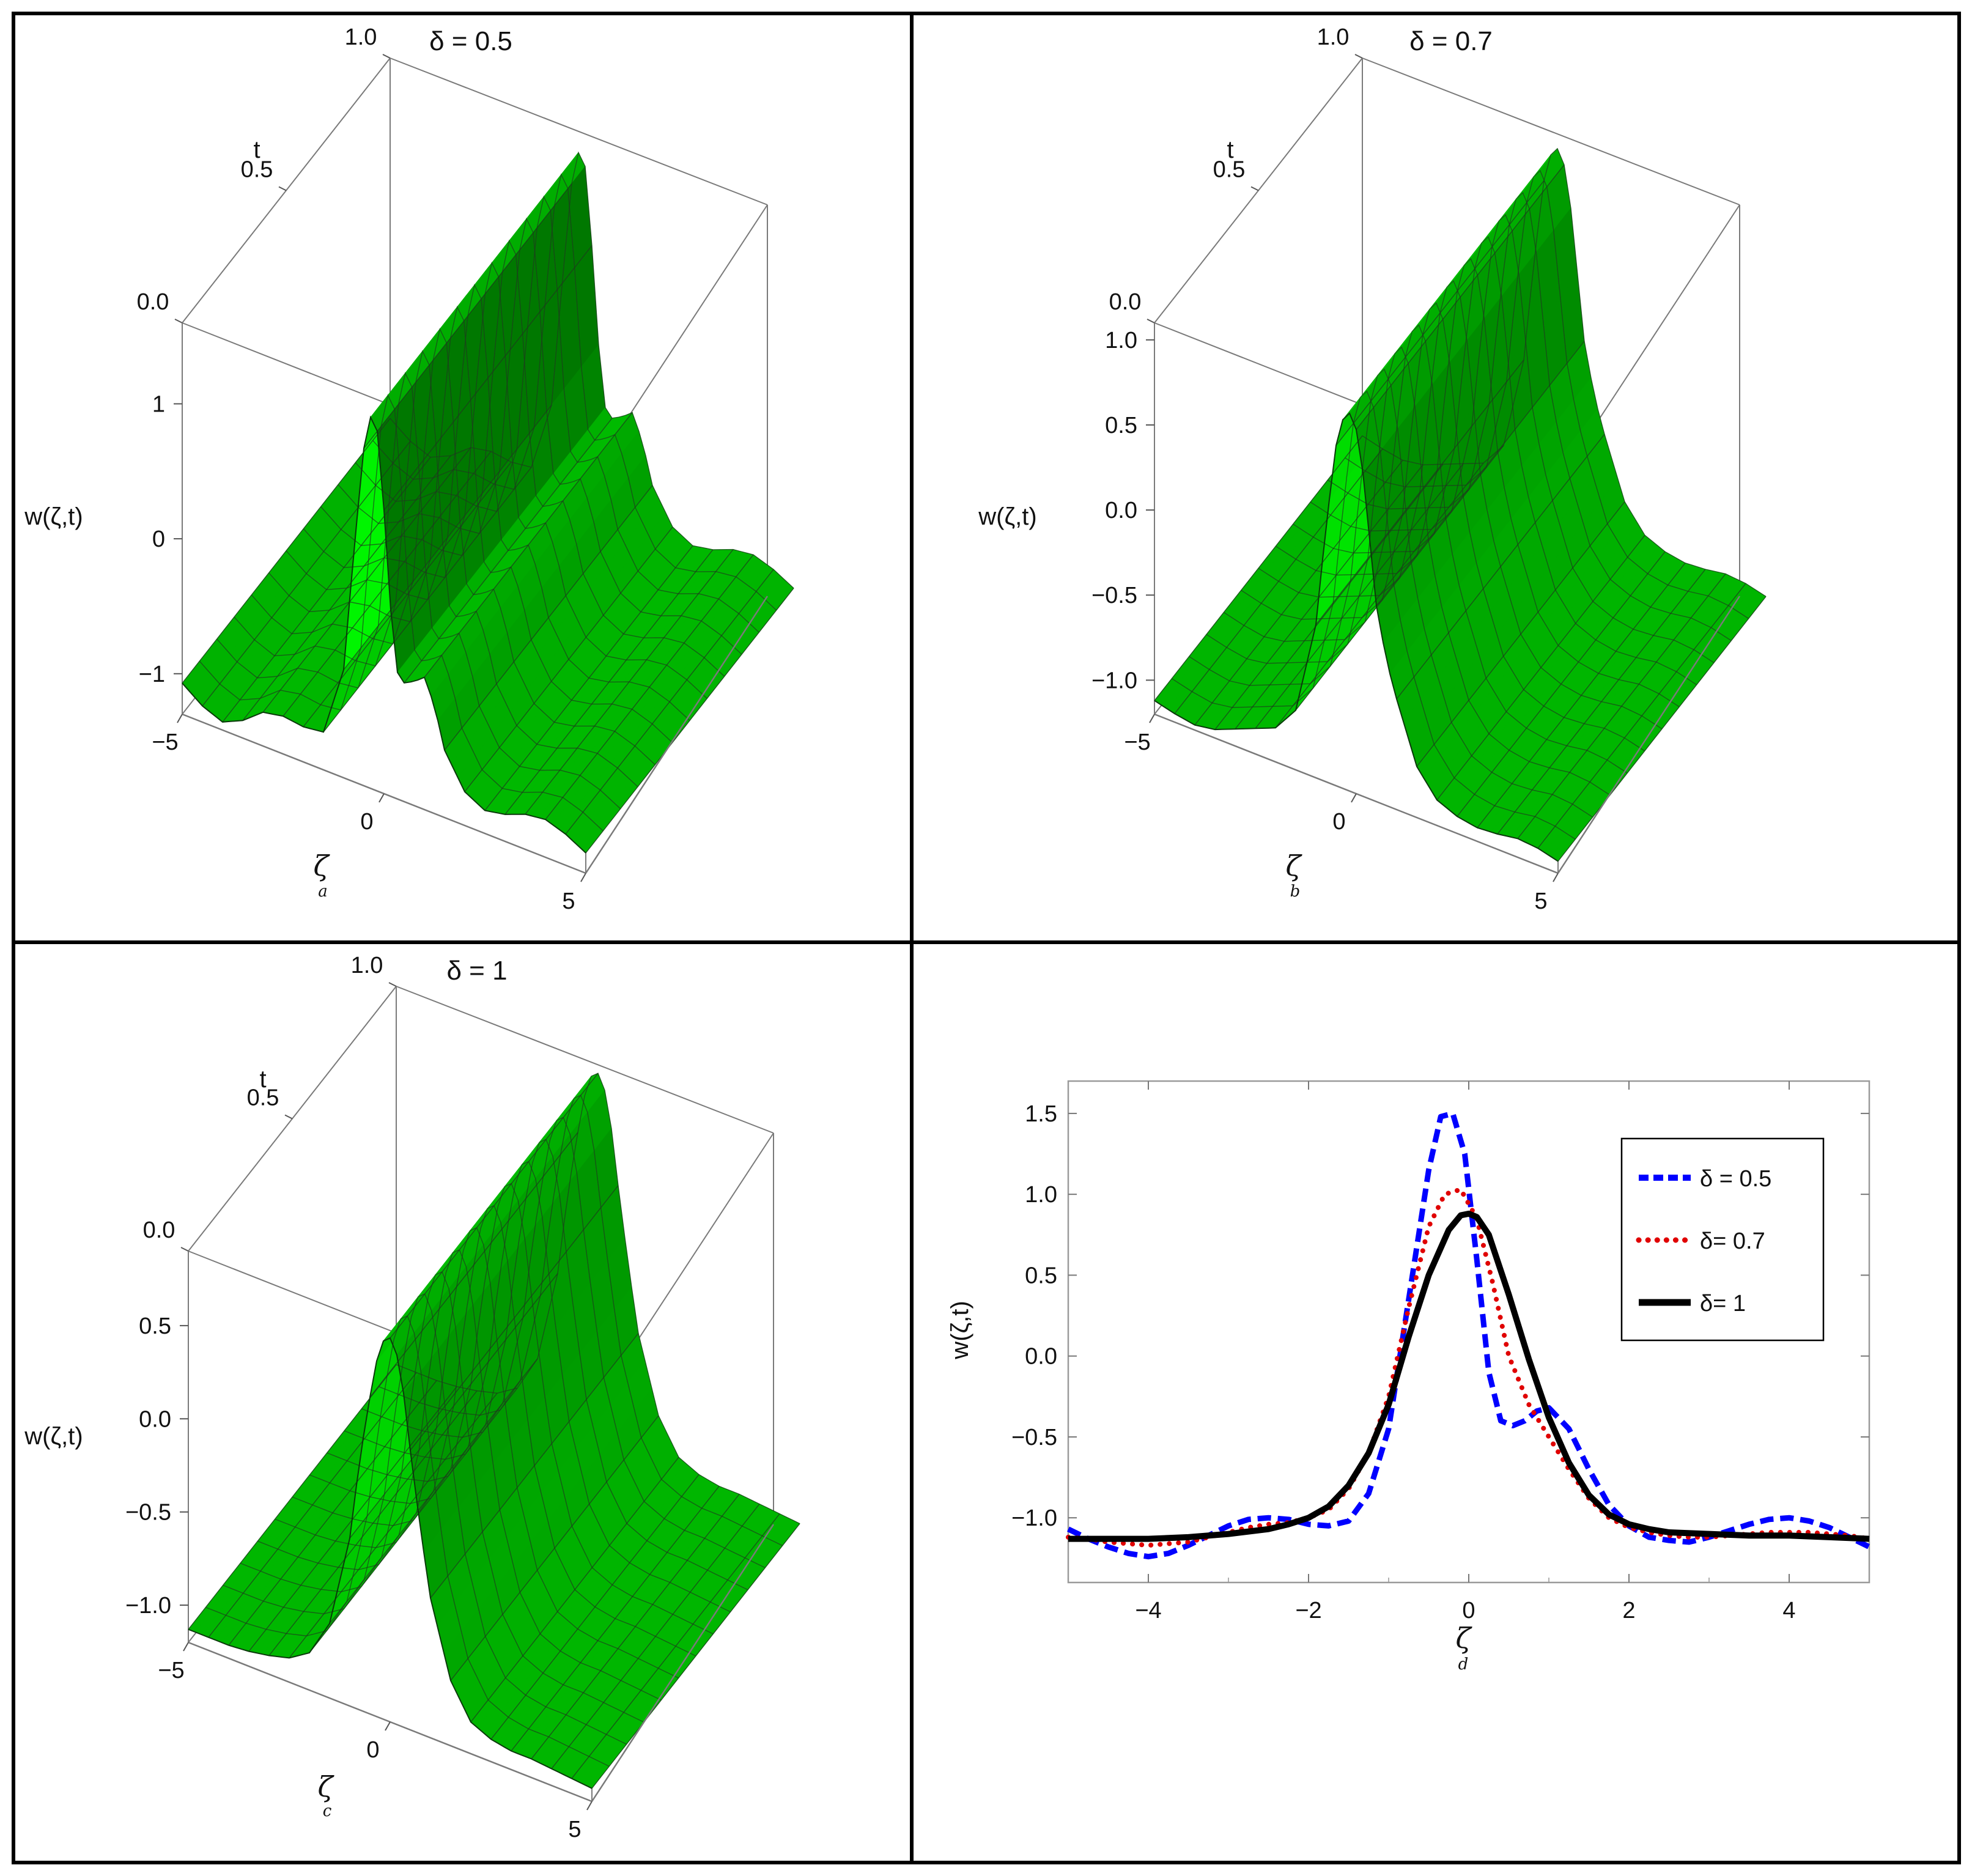 This screenshot has width=1972, height=1876. What do you see at coordinates (1230, 149) in the screenshot?
I see `t-axis-label: t` at bounding box center [1230, 149].